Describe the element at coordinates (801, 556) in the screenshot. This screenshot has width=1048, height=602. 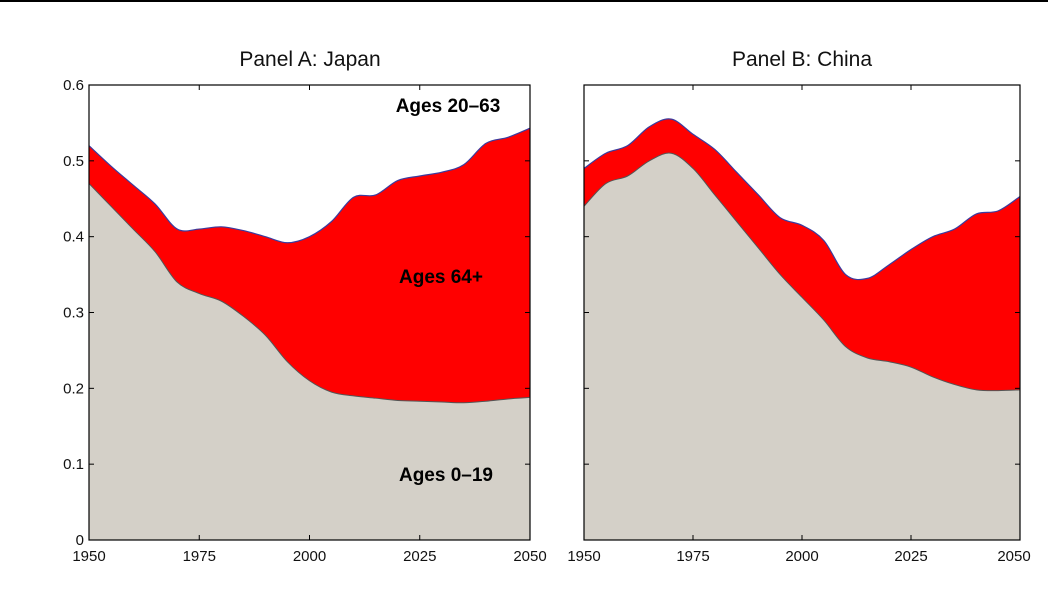
I see `panel-b-xtick-label: 2000` at that location.